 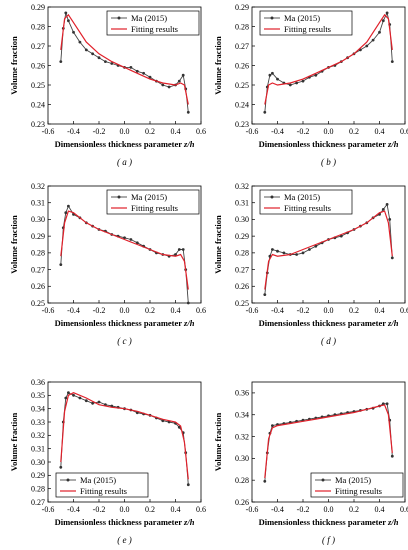 I want to click on series-ma-2015-line, so click(x=124, y=438).